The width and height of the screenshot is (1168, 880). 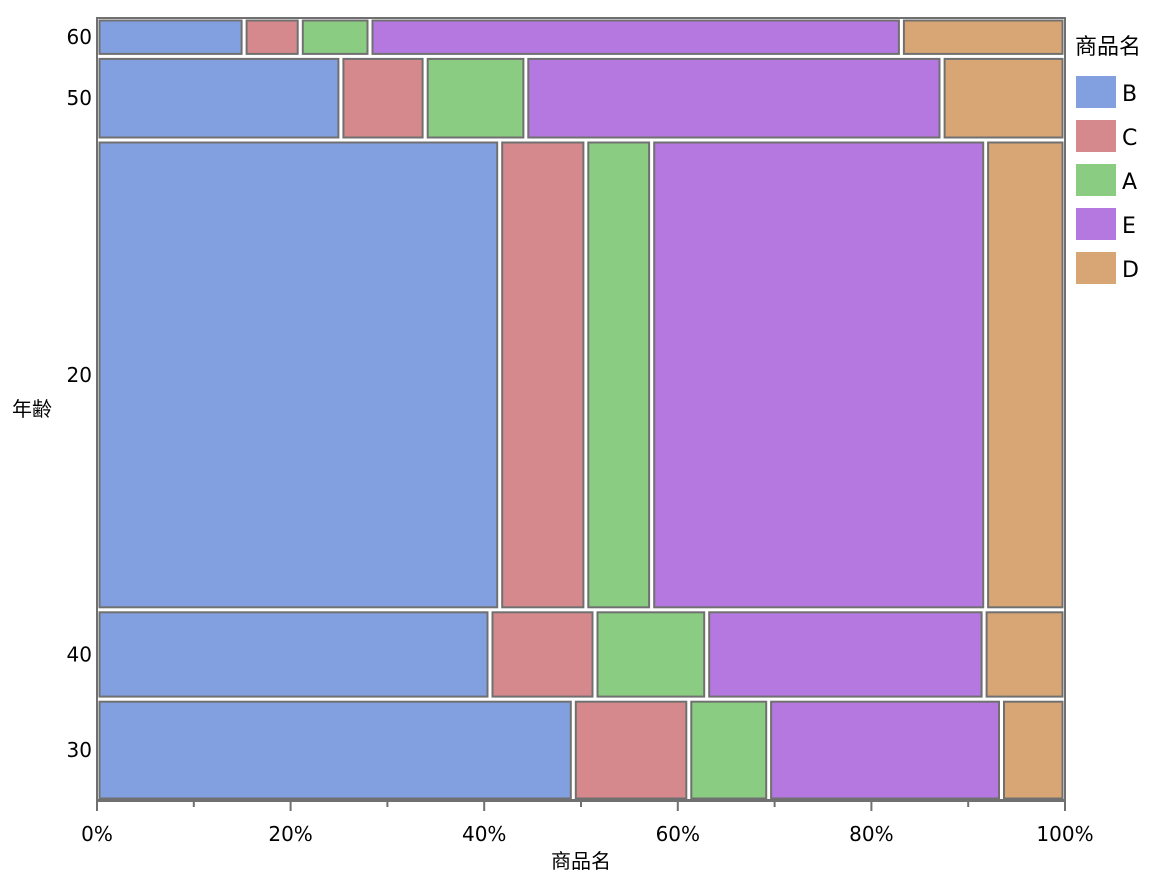 What do you see at coordinates (383, 98) in the screenshot?
I see `mosaic-tile-age-50-C` at bounding box center [383, 98].